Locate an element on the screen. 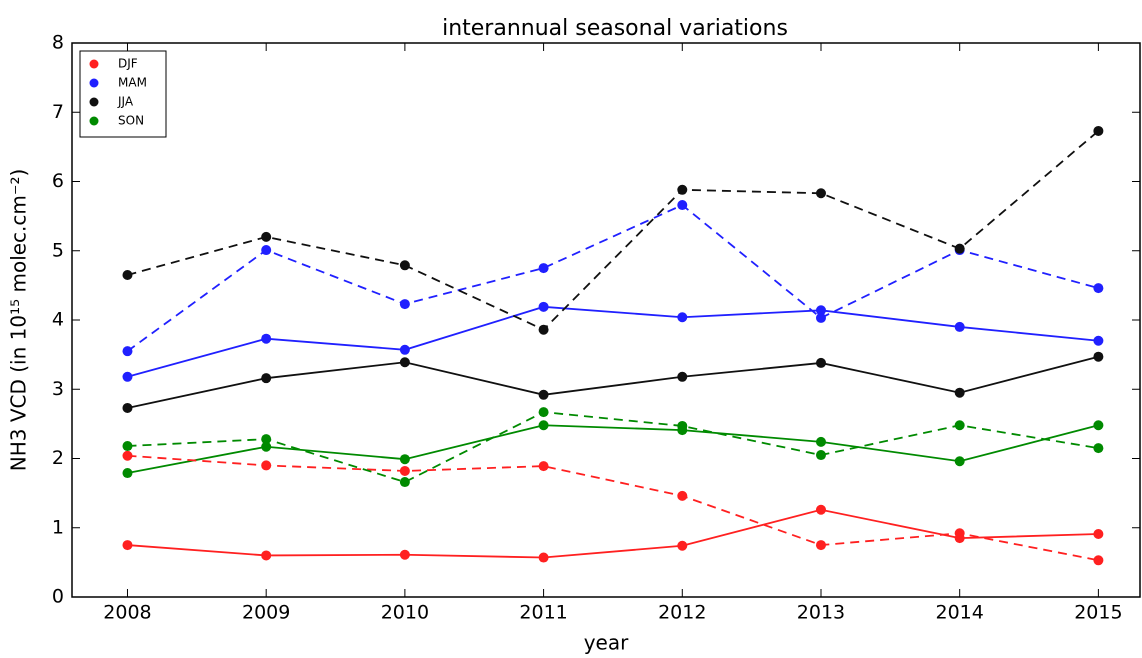 This screenshot has height=658, width=1142. x-axis-label: year is located at coordinates (606, 643).